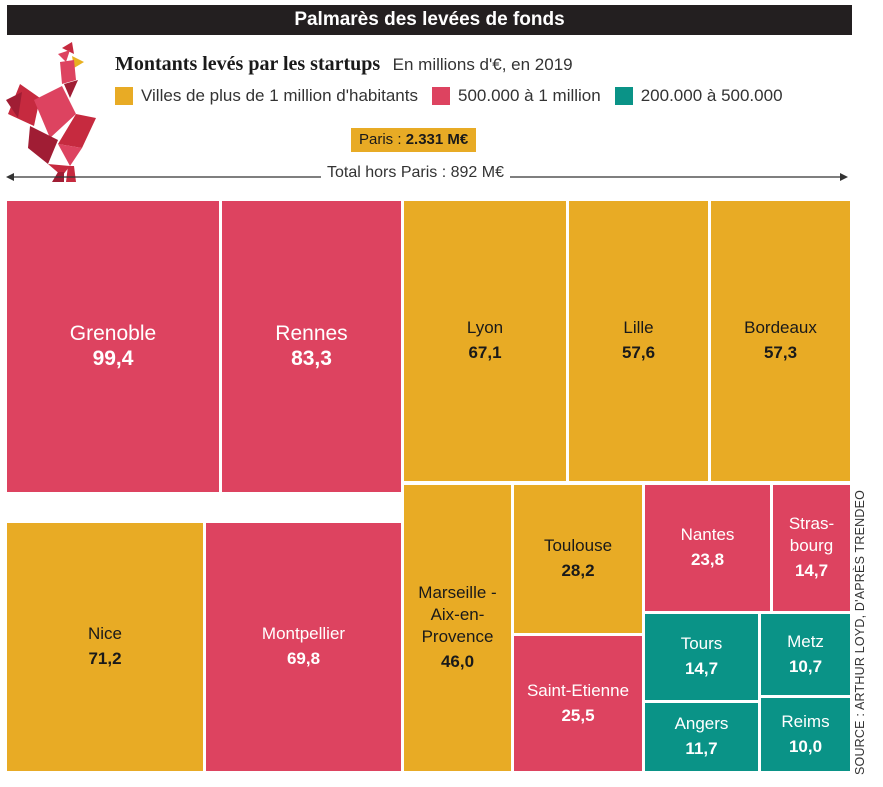 This screenshot has width=883, height=787. I want to click on treemap-cell-lille: Lille 57,6, so click(638, 341).